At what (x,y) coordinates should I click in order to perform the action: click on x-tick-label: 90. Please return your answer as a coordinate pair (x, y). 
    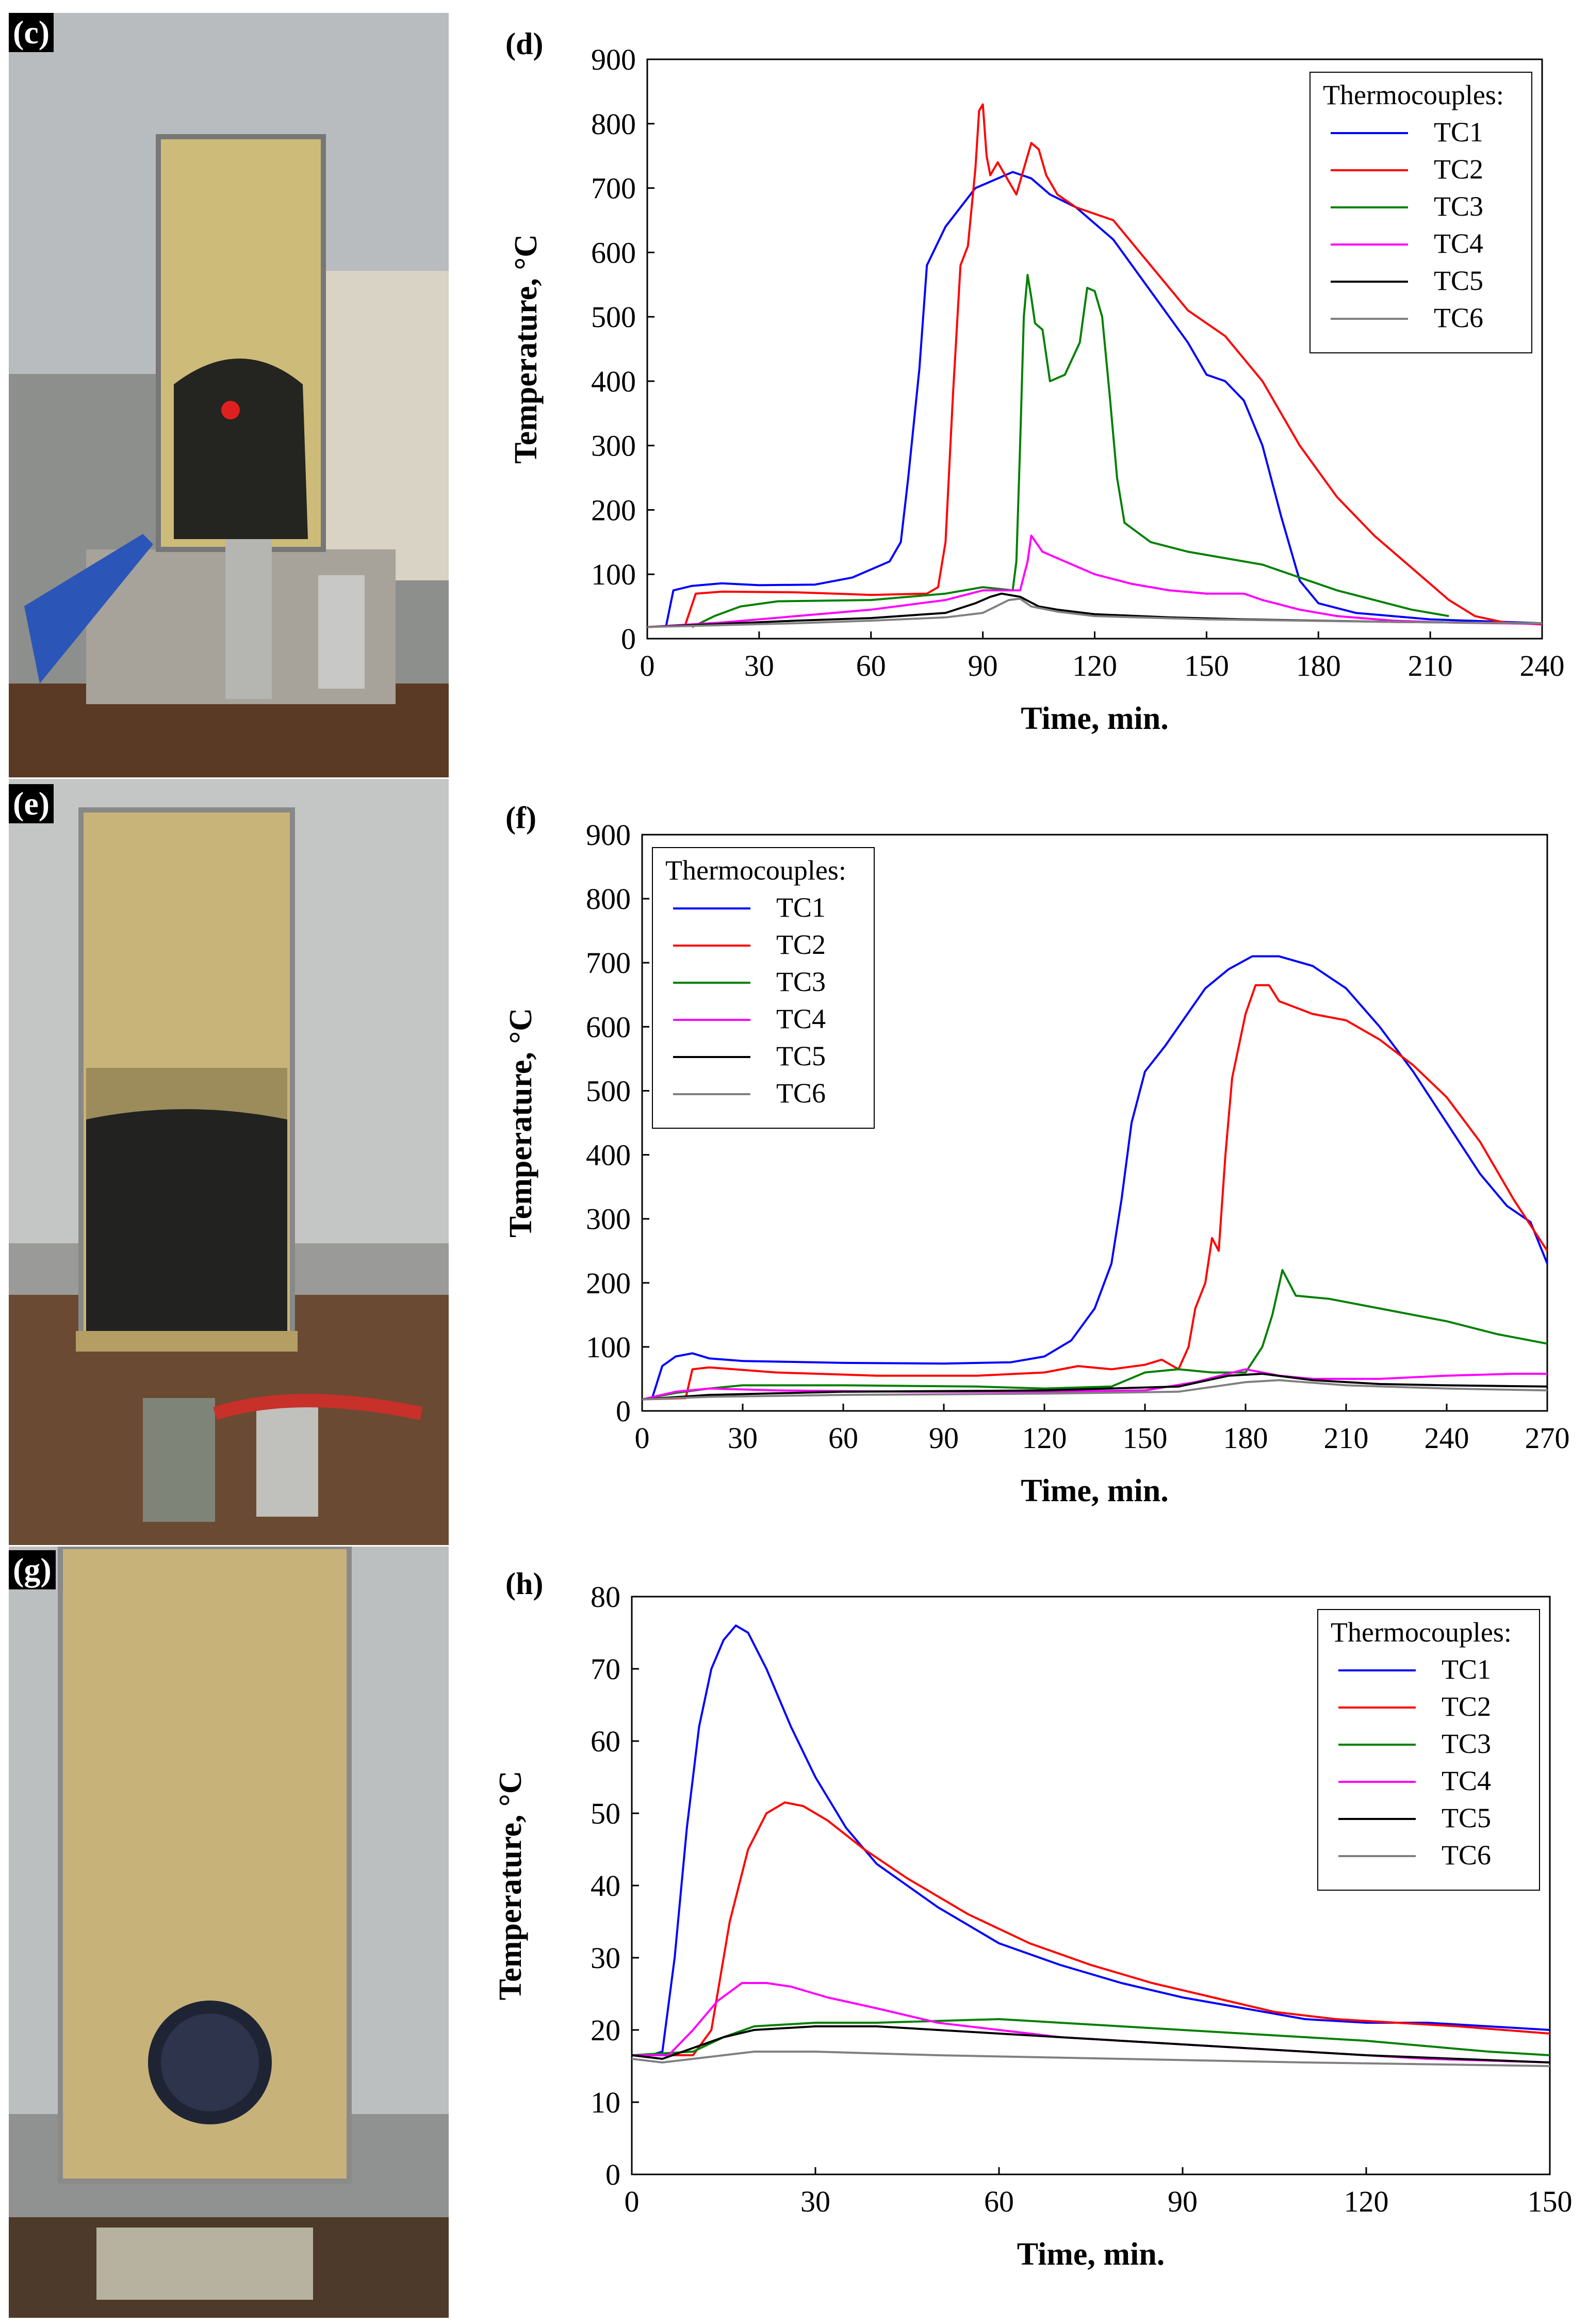
    Looking at the image, I should click on (944, 1438).